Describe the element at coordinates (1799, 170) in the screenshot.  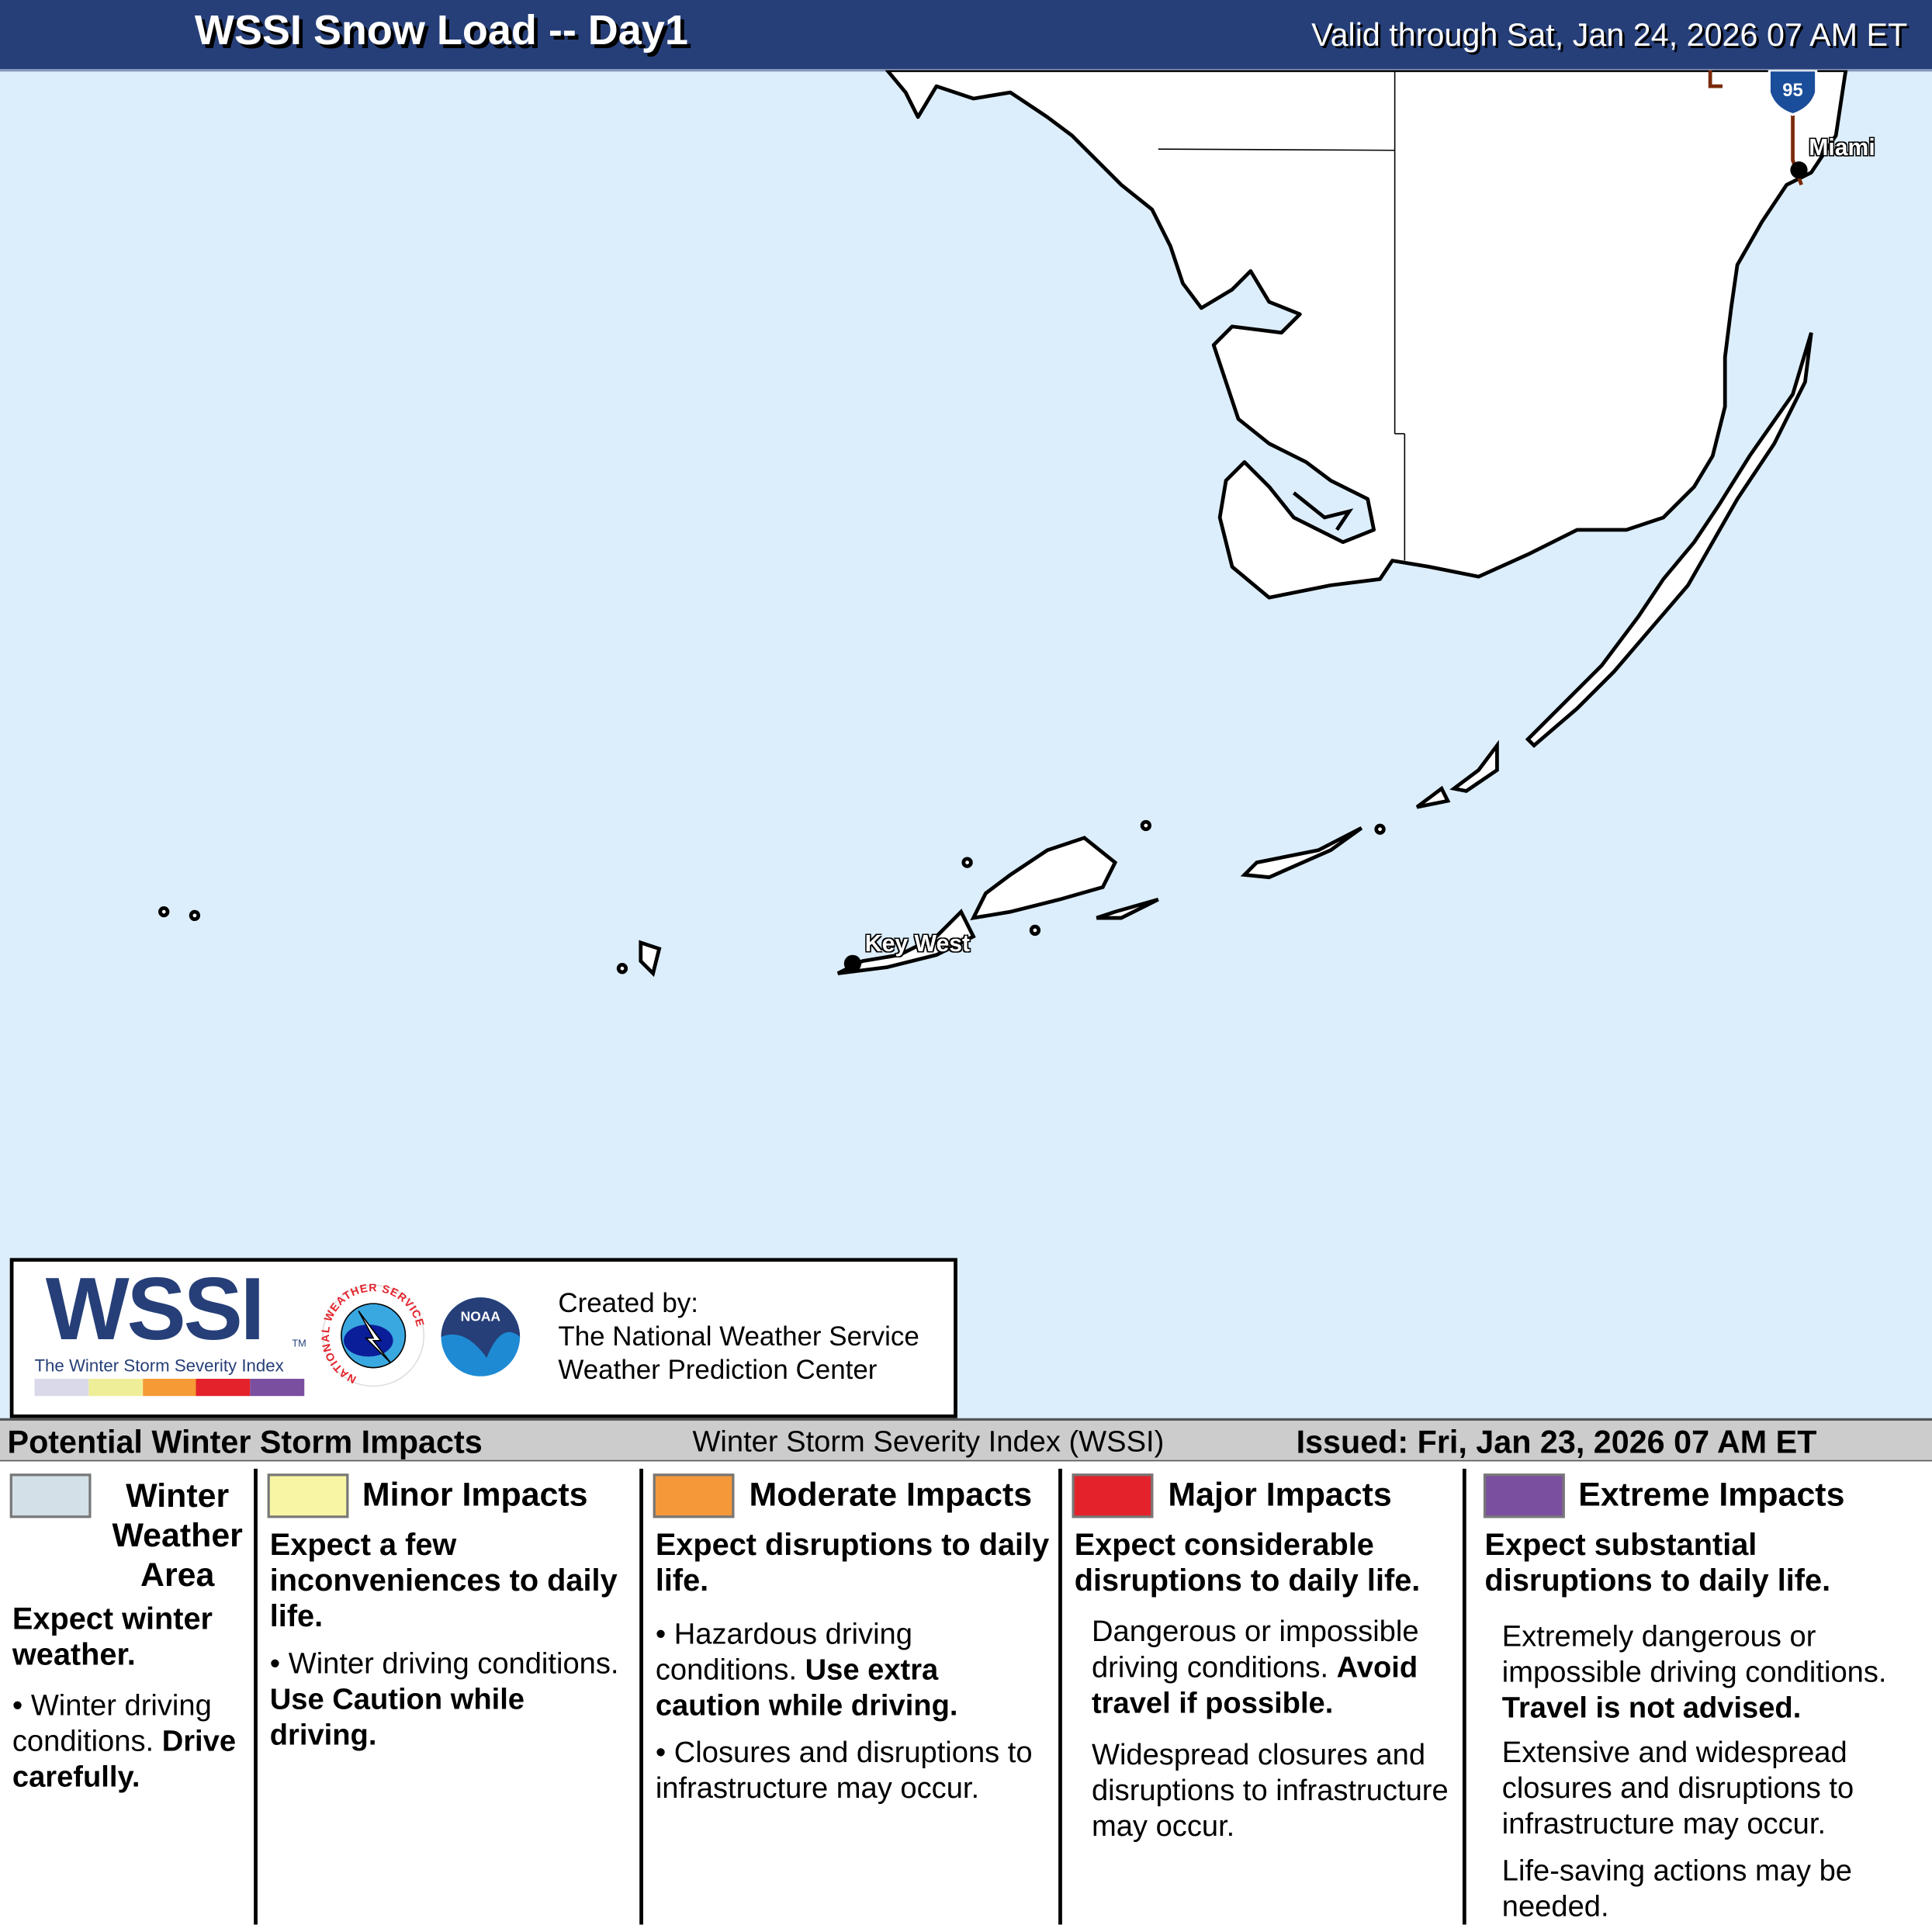
I see `miami-marker` at that location.